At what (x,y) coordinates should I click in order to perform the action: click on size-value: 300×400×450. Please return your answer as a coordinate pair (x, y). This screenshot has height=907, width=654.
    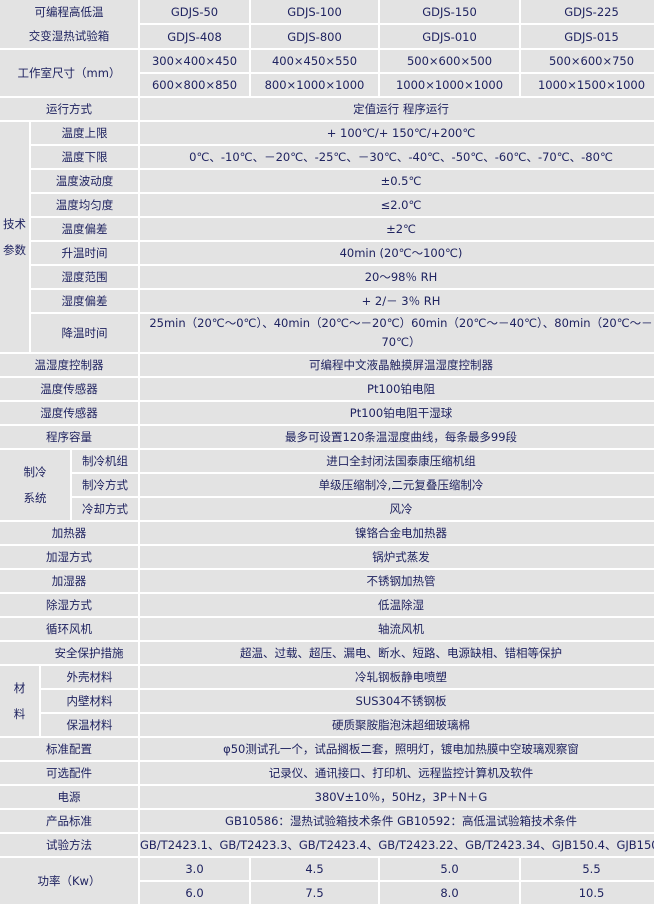
    Looking at the image, I should click on (194, 61).